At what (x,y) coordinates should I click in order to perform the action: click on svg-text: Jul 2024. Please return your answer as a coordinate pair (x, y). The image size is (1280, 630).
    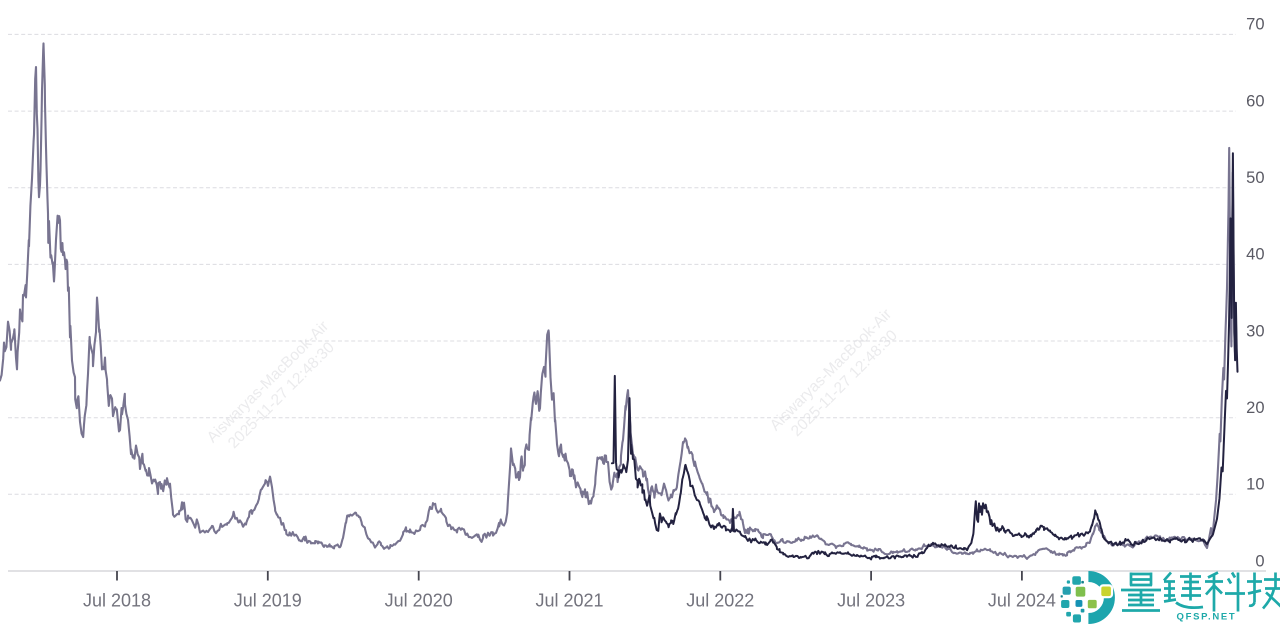
    Looking at the image, I should click on (1022, 601).